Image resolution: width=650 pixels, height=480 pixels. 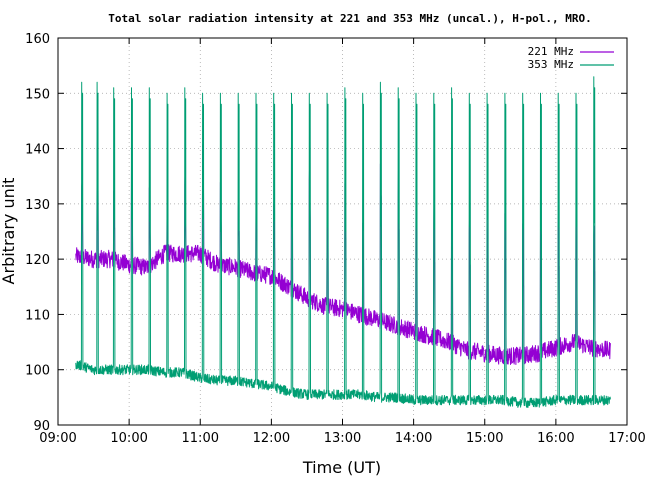 What do you see at coordinates (271, 438) in the screenshot?
I see `x-tick-label: 12:00` at bounding box center [271, 438].